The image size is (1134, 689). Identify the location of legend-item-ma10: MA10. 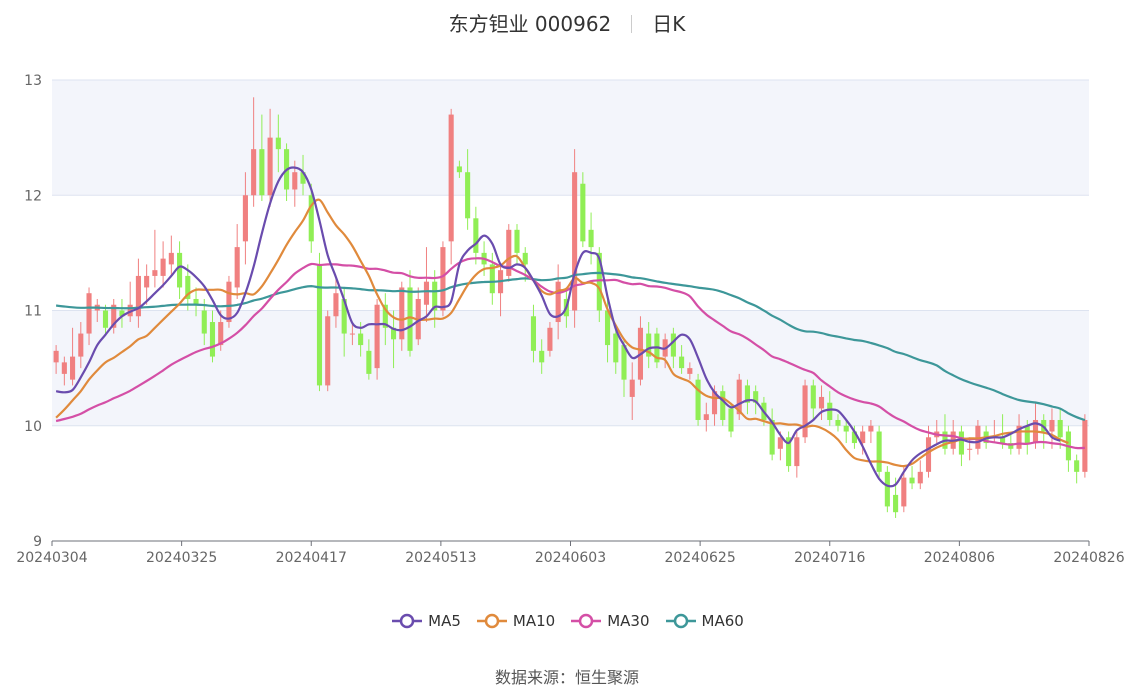
(515, 621).